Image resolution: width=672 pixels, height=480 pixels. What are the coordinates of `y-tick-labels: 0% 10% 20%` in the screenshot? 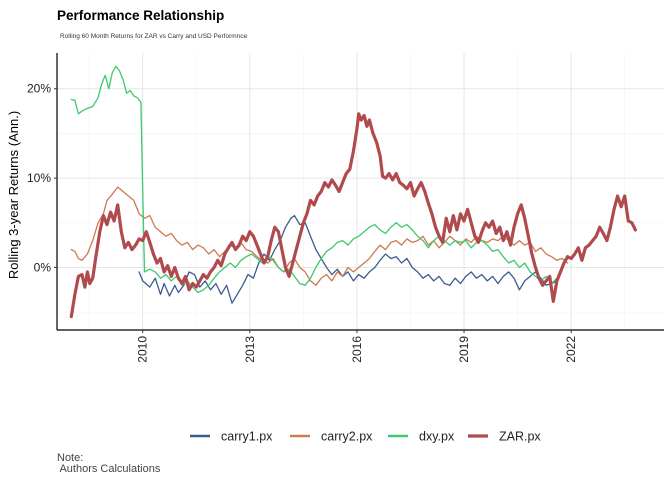 It's located at (42, 178).